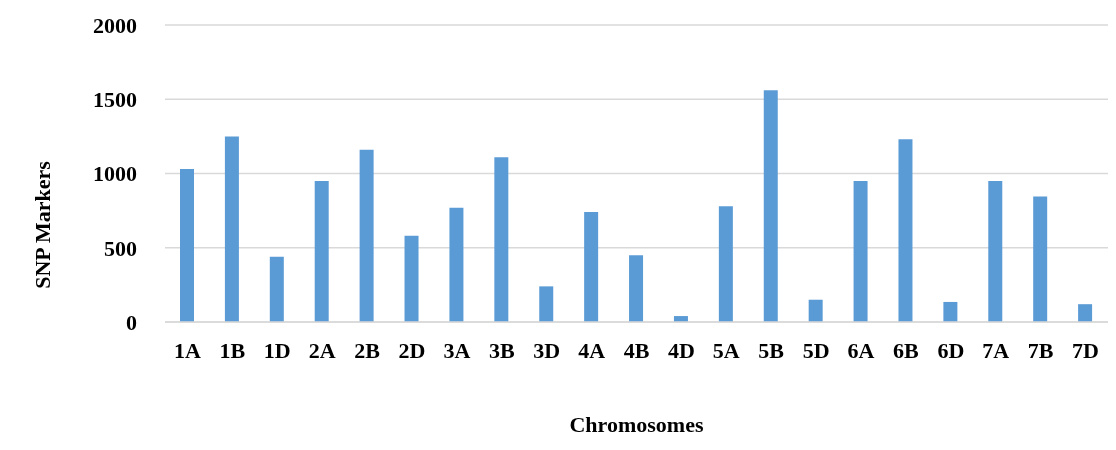  I want to click on x-tick-label: 4A, so click(592, 350).